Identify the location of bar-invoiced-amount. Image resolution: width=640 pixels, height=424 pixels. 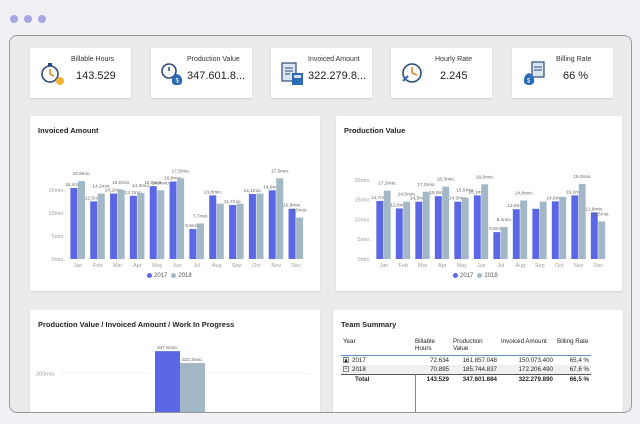
(192, 387).